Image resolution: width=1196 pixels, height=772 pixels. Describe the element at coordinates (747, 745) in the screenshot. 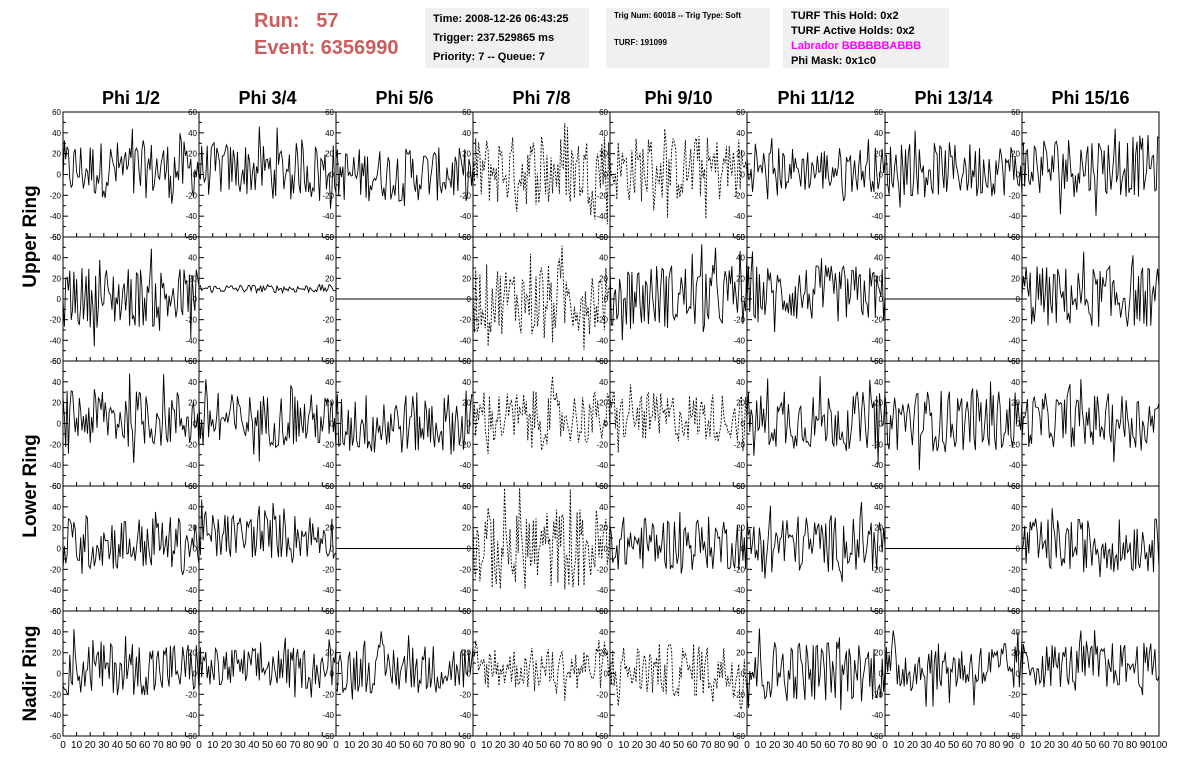

I see `x-tick-label: 0` at that location.